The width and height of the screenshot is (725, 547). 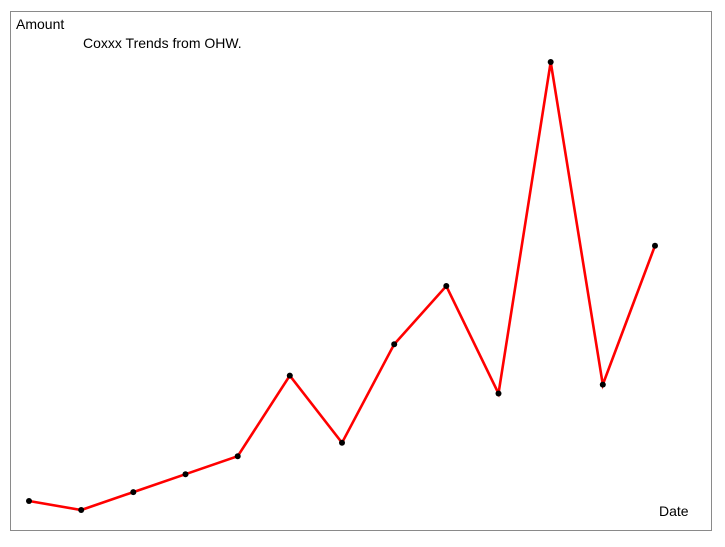 What do you see at coordinates (674, 511) in the screenshot?
I see `x-axis-label: Date` at bounding box center [674, 511].